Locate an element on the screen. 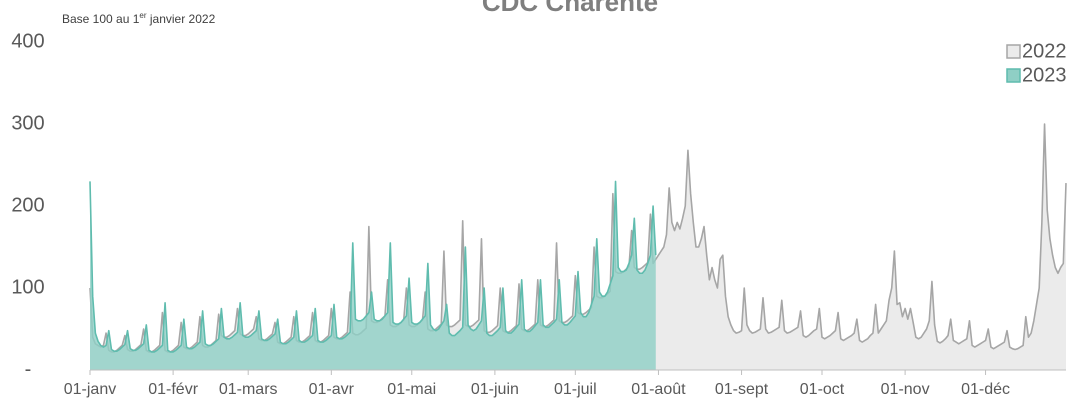 The height and width of the screenshot is (400, 1082). legend-label: 2022 is located at coordinates (1044, 51).